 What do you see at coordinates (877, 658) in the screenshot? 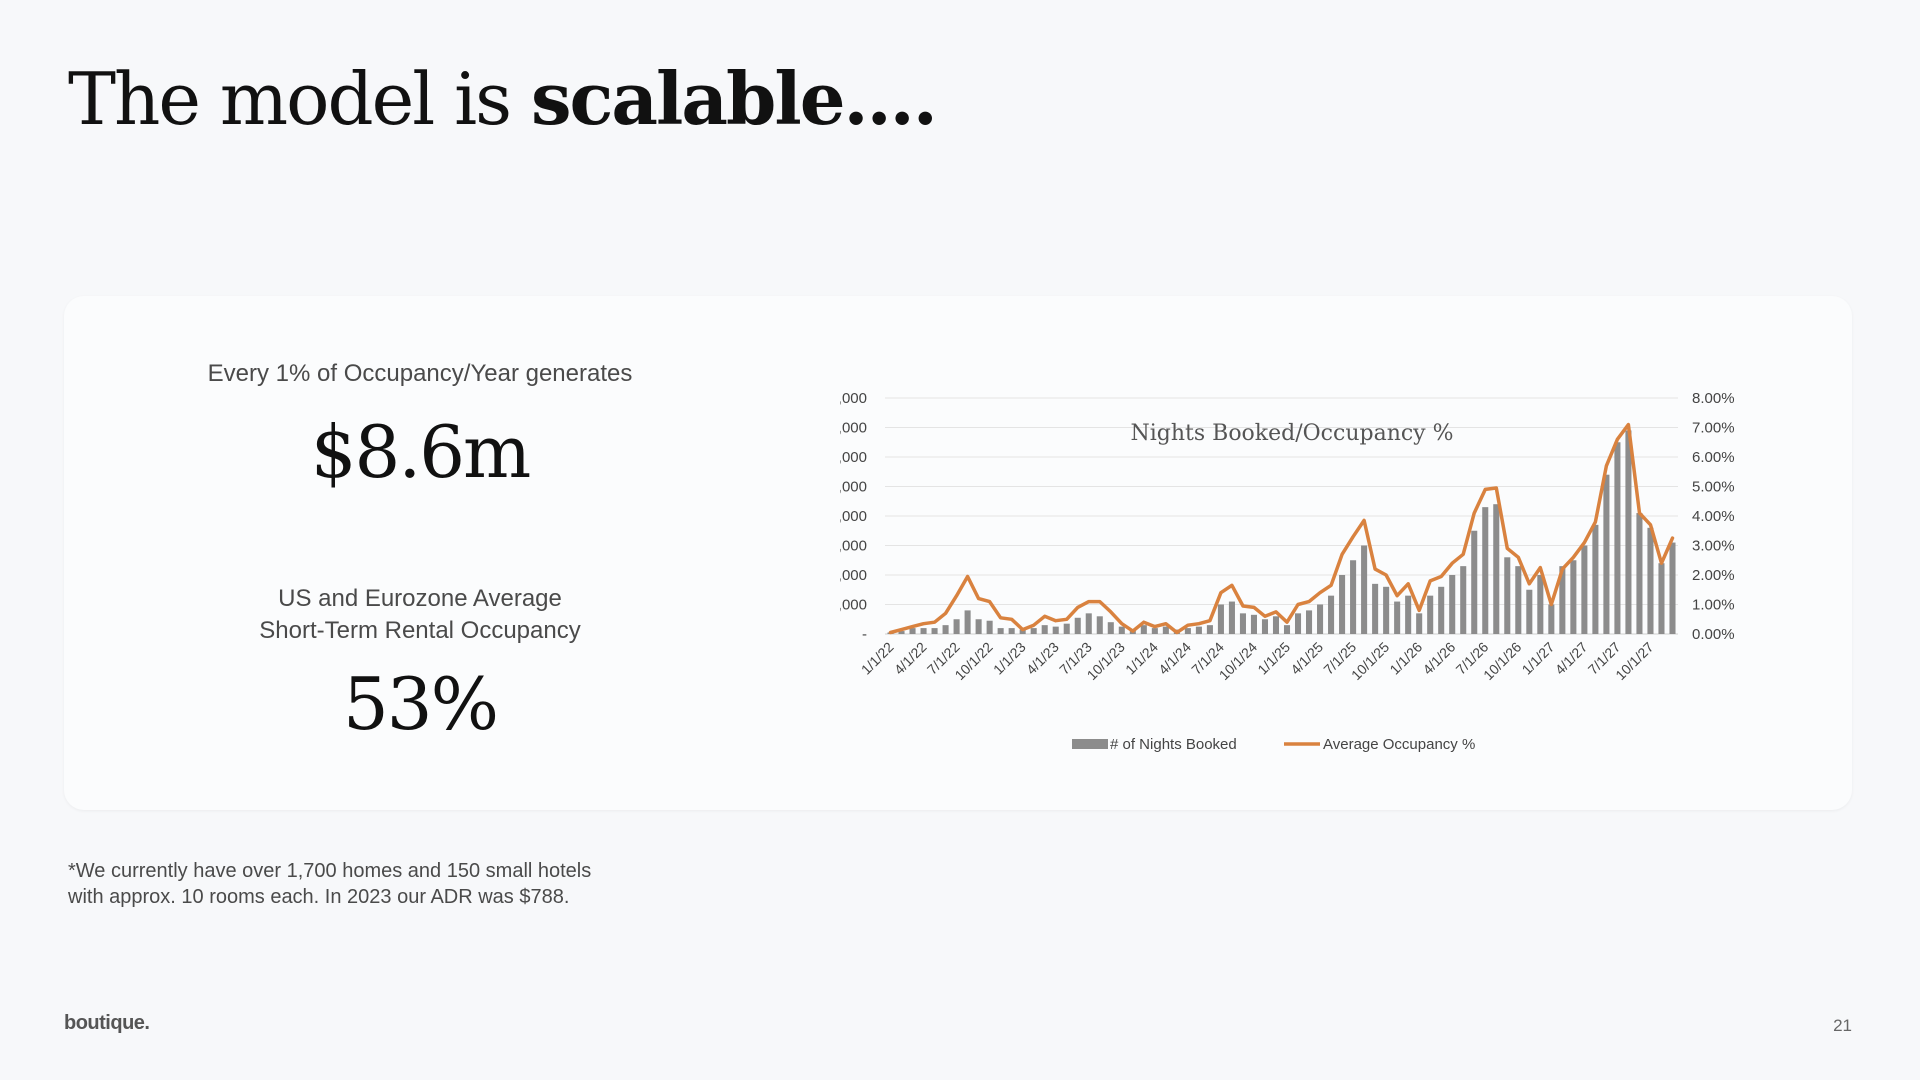
I see `x-tick-label: 1/1/22` at bounding box center [877, 658].